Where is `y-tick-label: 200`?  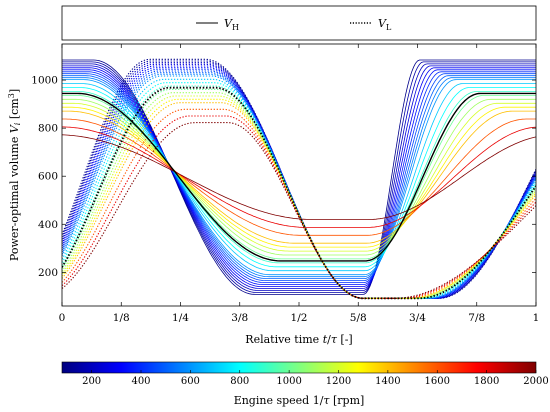
y-tick-label: 200 is located at coordinates (48, 273).